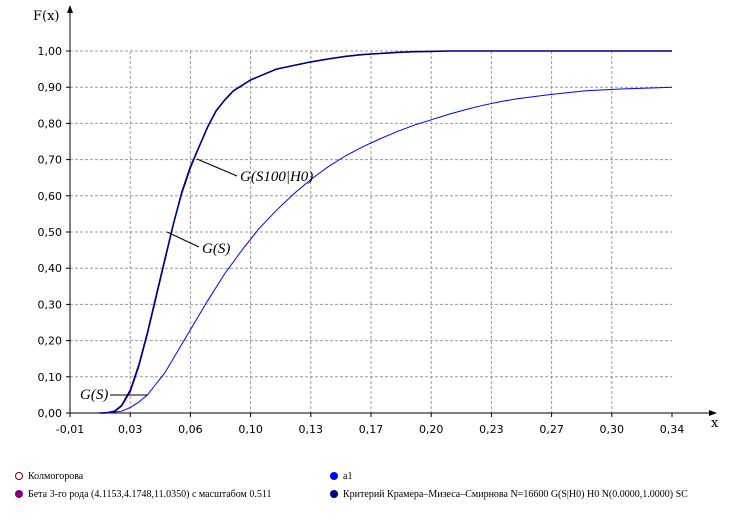 The height and width of the screenshot is (527, 741). What do you see at coordinates (50, 232) in the screenshot?
I see `y-tick-label: 0,50` at bounding box center [50, 232].